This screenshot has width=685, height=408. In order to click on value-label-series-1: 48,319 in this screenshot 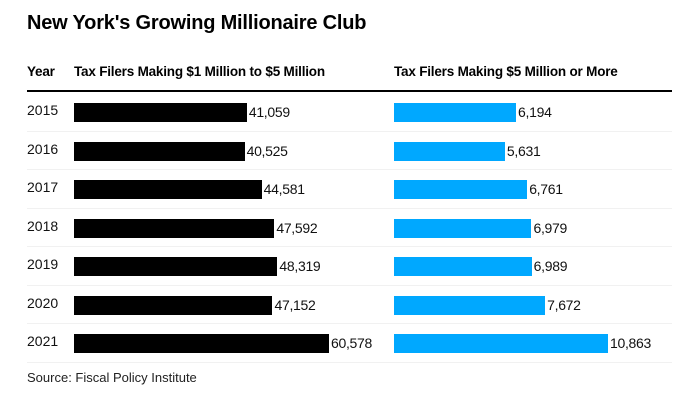, I will do `click(300, 266)`.